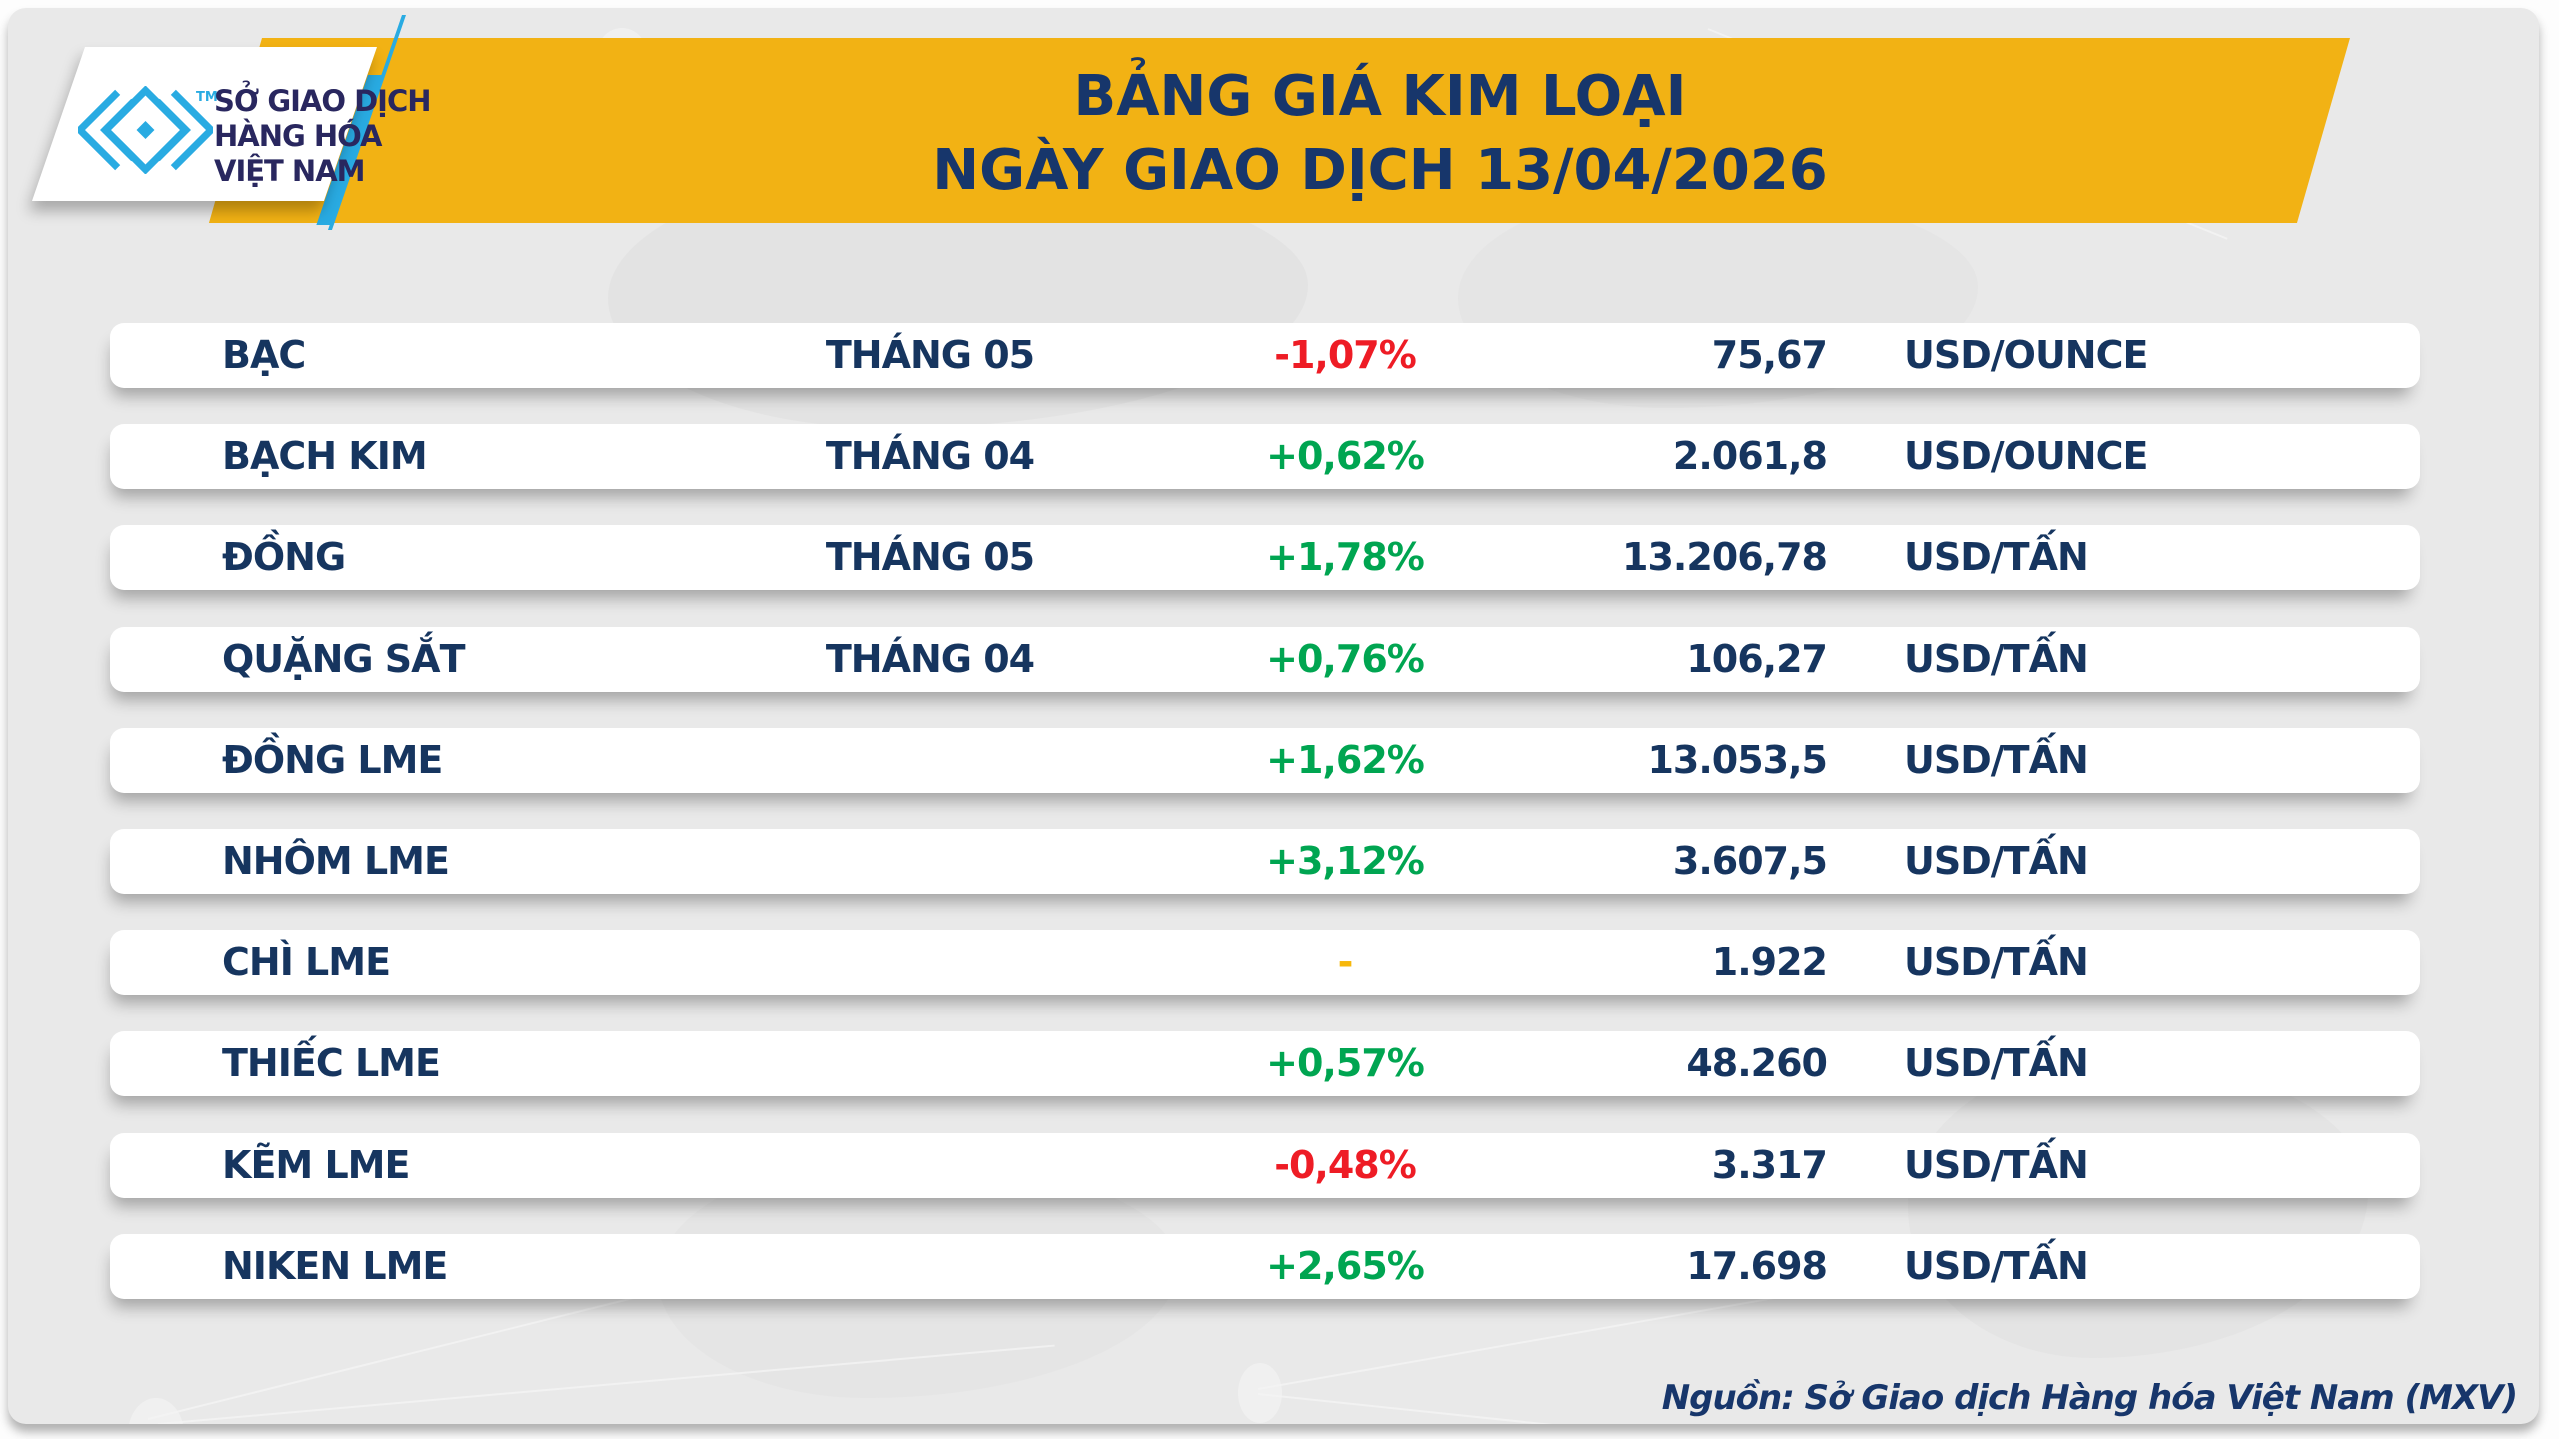 Image resolution: width=2559 pixels, height=1439 pixels. Describe the element at coordinates (323, 101) in the screenshot. I see `logo-org-line1: SỞ GIAO DỊCH` at that location.